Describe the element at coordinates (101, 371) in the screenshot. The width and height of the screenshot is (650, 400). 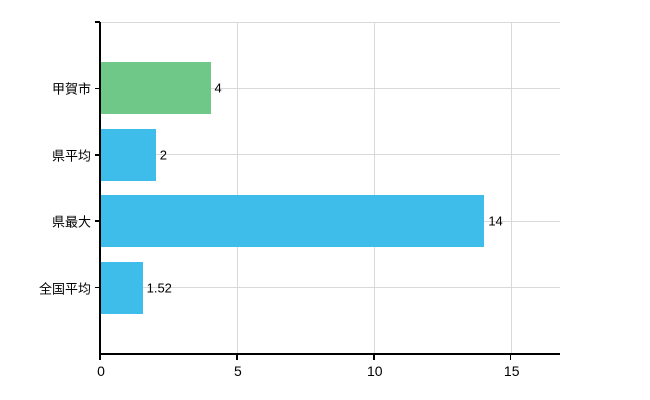
I see `x-axis-tick-label: 0` at that location.